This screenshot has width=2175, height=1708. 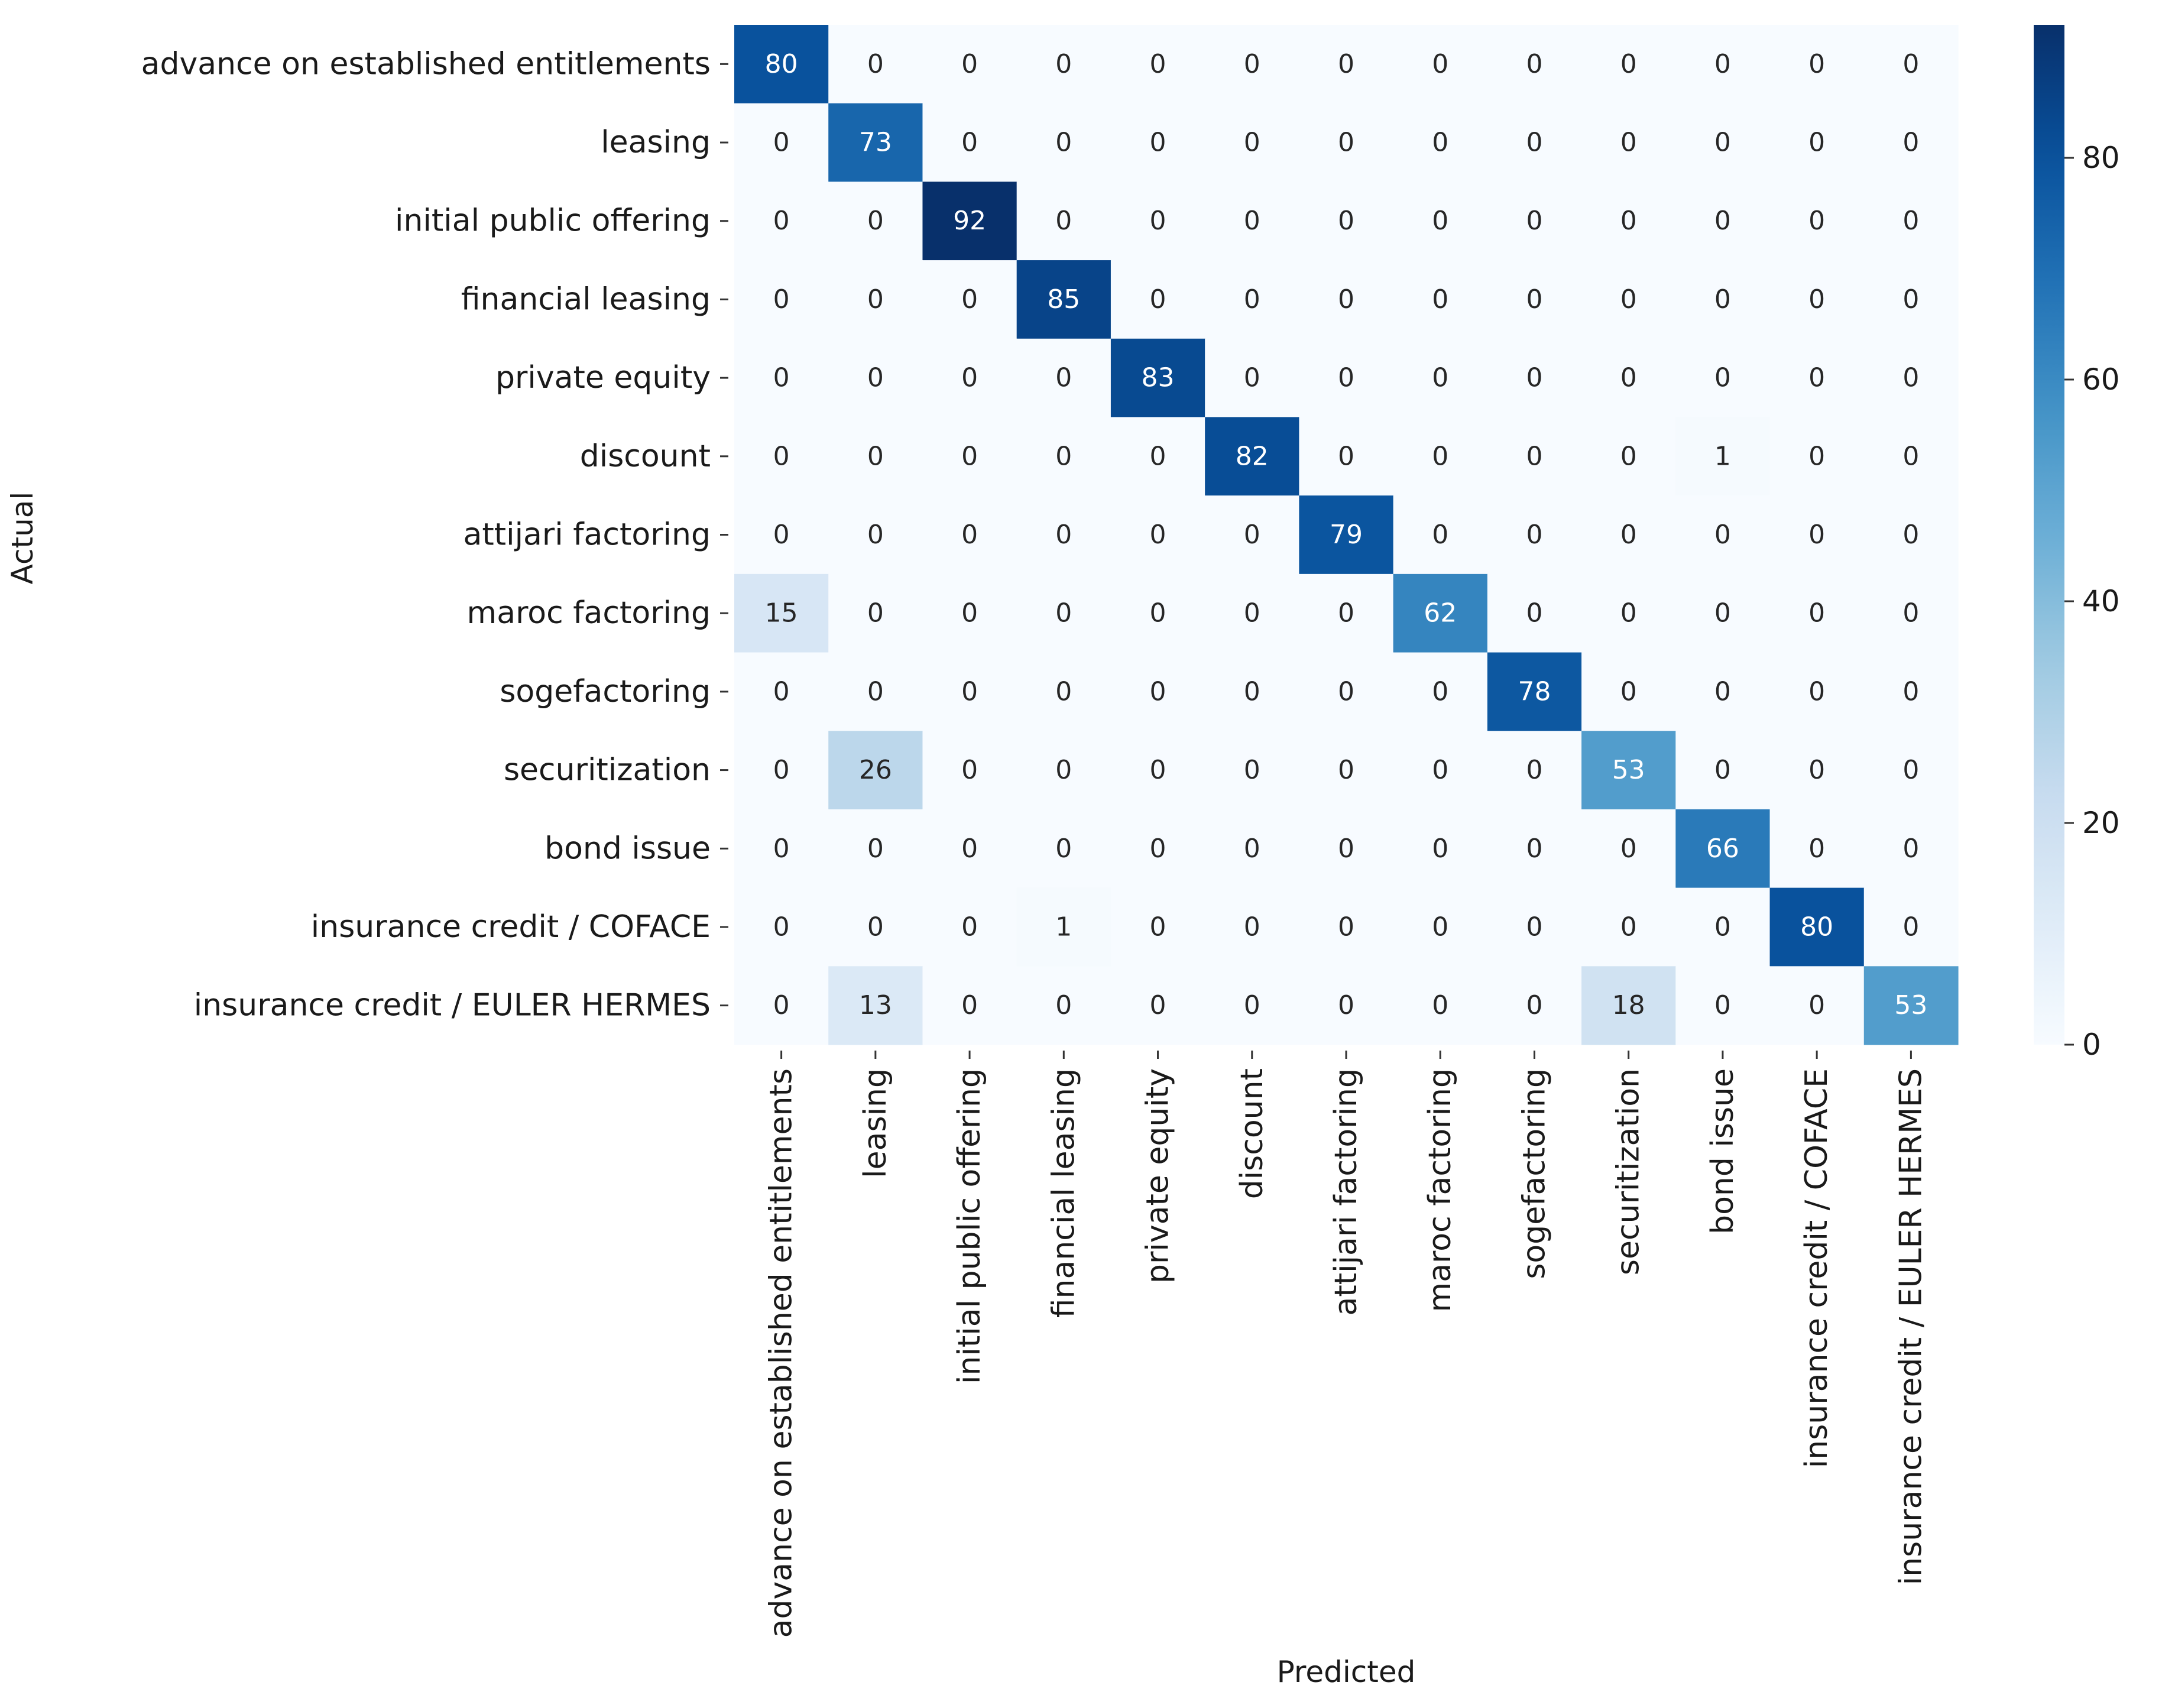 What do you see at coordinates (627, 849) in the screenshot?
I see `y-tick-label: bond issue` at bounding box center [627, 849].